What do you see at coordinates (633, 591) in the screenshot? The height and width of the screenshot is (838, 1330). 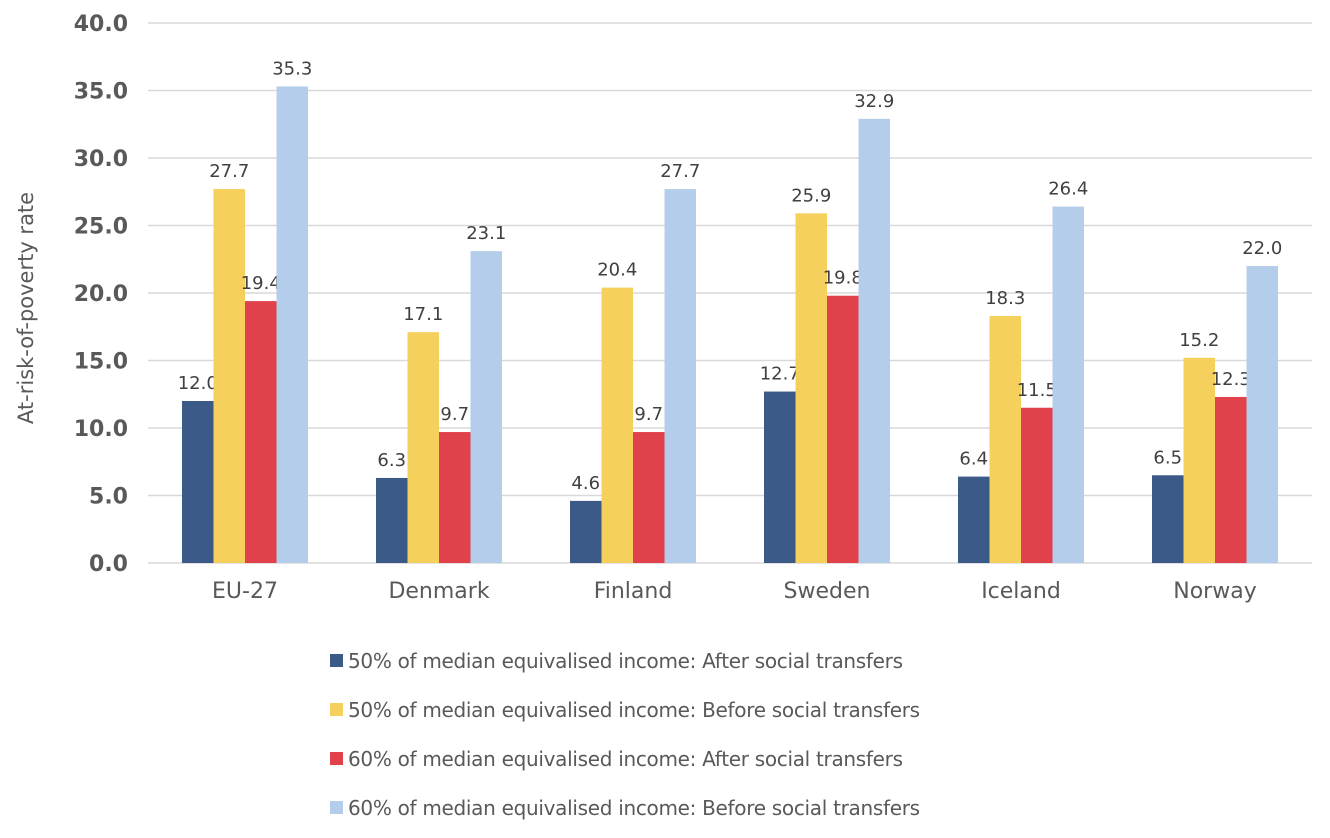 I see `x-tick-label: Finland` at bounding box center [633, 591].